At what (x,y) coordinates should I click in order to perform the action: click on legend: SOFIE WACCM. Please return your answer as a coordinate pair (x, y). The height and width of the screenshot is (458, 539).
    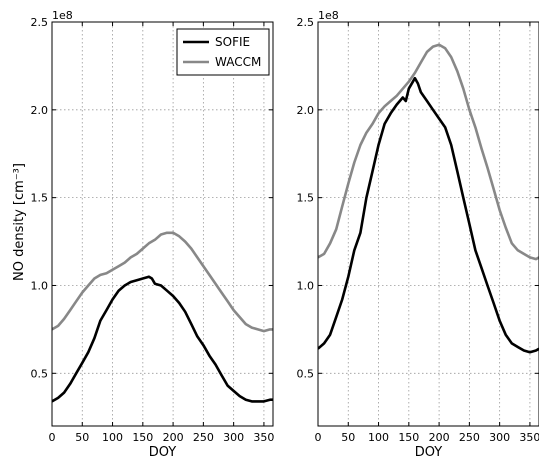
    Looking at the image, I should click on (223, 52).